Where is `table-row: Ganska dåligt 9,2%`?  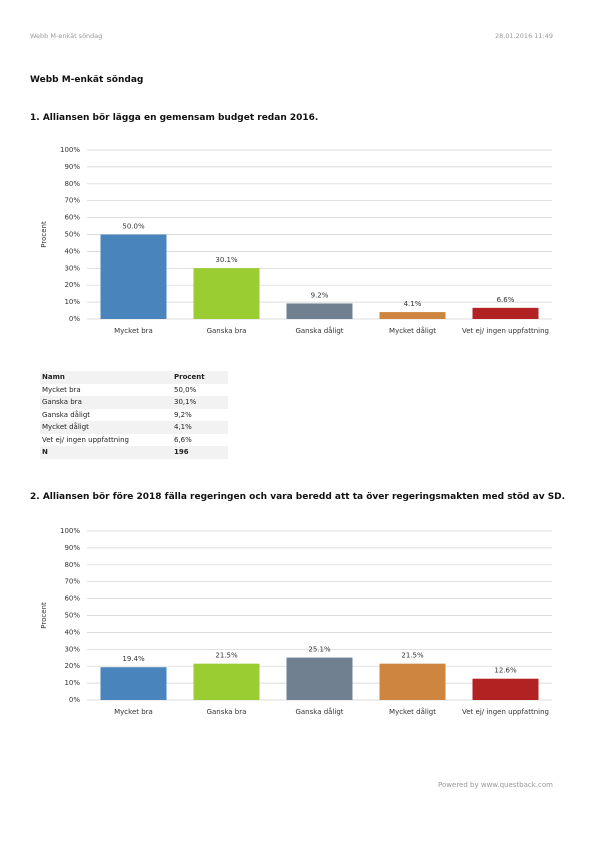 table-row: Ganska dåligt 9,2% is located at coordinates (134, 415).